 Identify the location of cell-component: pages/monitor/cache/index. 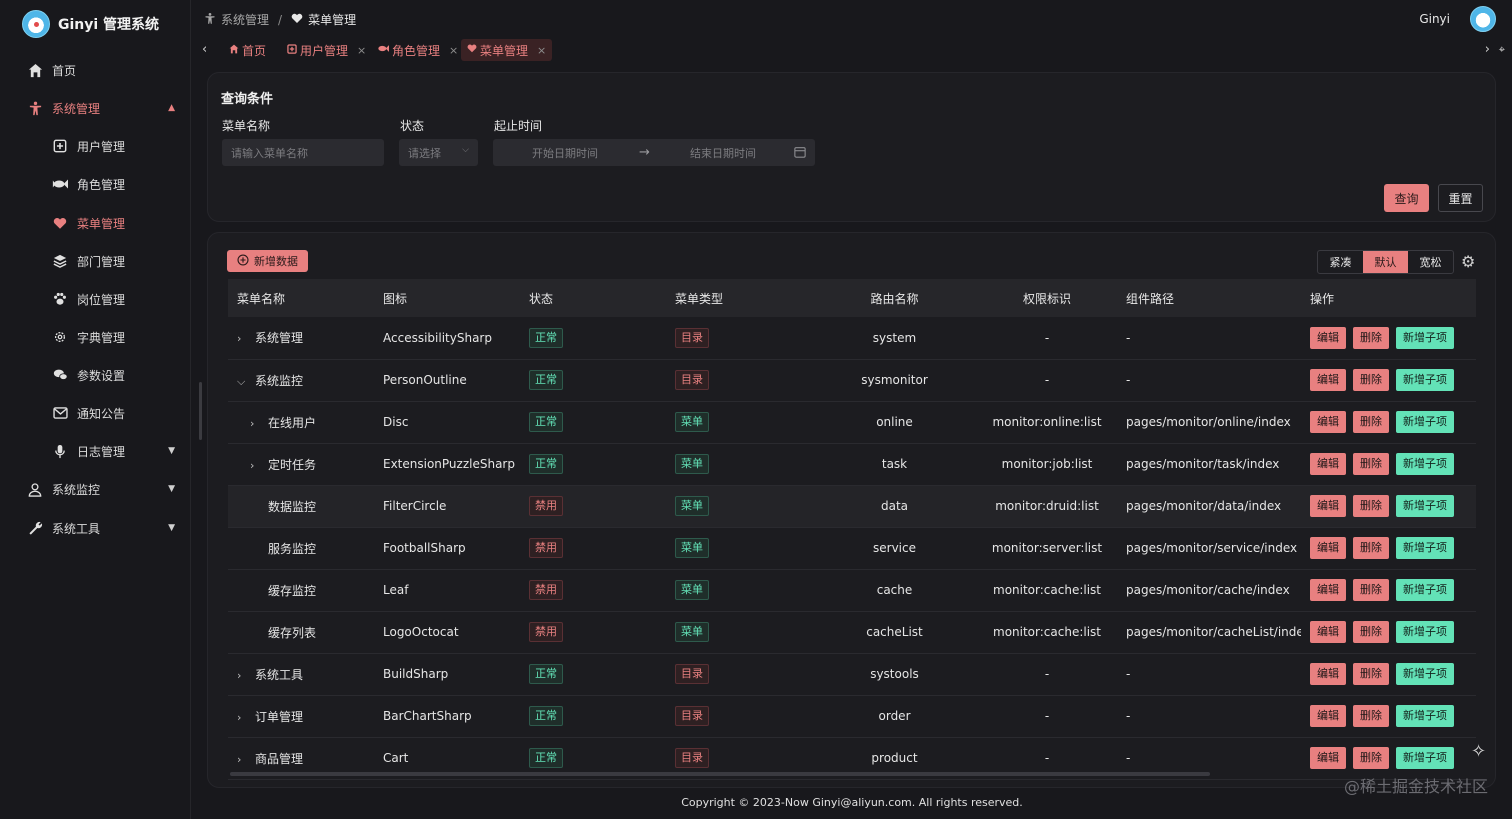
(1209, 590).